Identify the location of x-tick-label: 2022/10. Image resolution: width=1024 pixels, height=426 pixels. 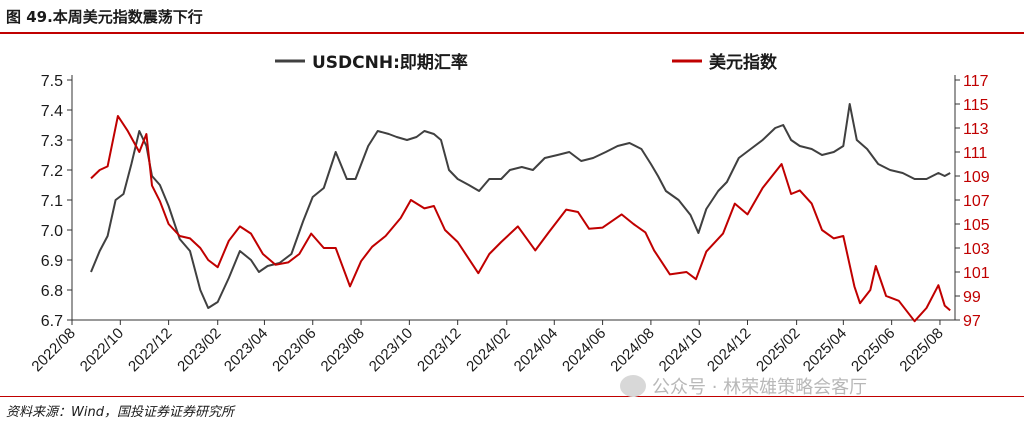
(102, 350).